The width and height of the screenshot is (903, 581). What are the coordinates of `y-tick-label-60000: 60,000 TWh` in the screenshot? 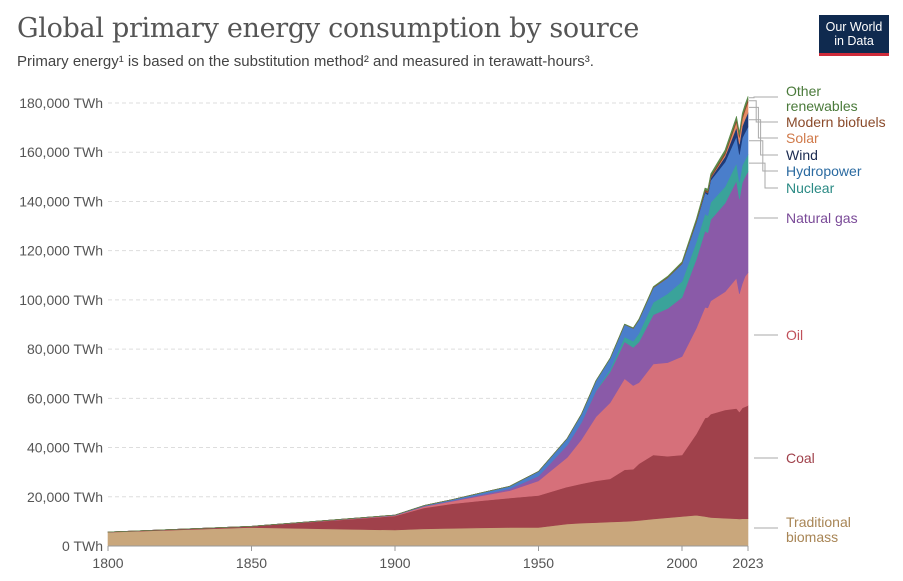 It's located at (65, 398).